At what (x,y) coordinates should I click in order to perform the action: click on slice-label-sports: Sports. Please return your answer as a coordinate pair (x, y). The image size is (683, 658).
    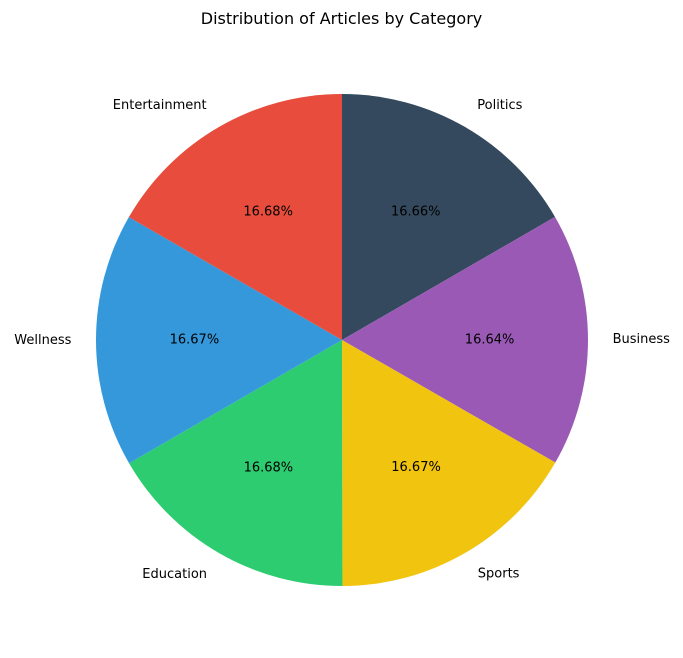
    Looking at the image, I should click on (499, 574).